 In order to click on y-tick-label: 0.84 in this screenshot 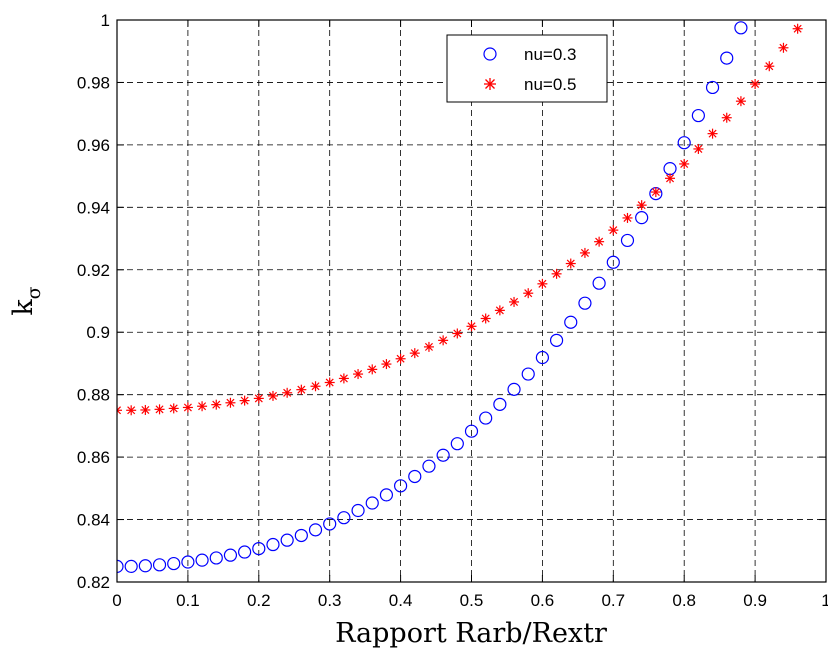, I will do `click(93, 520)`.